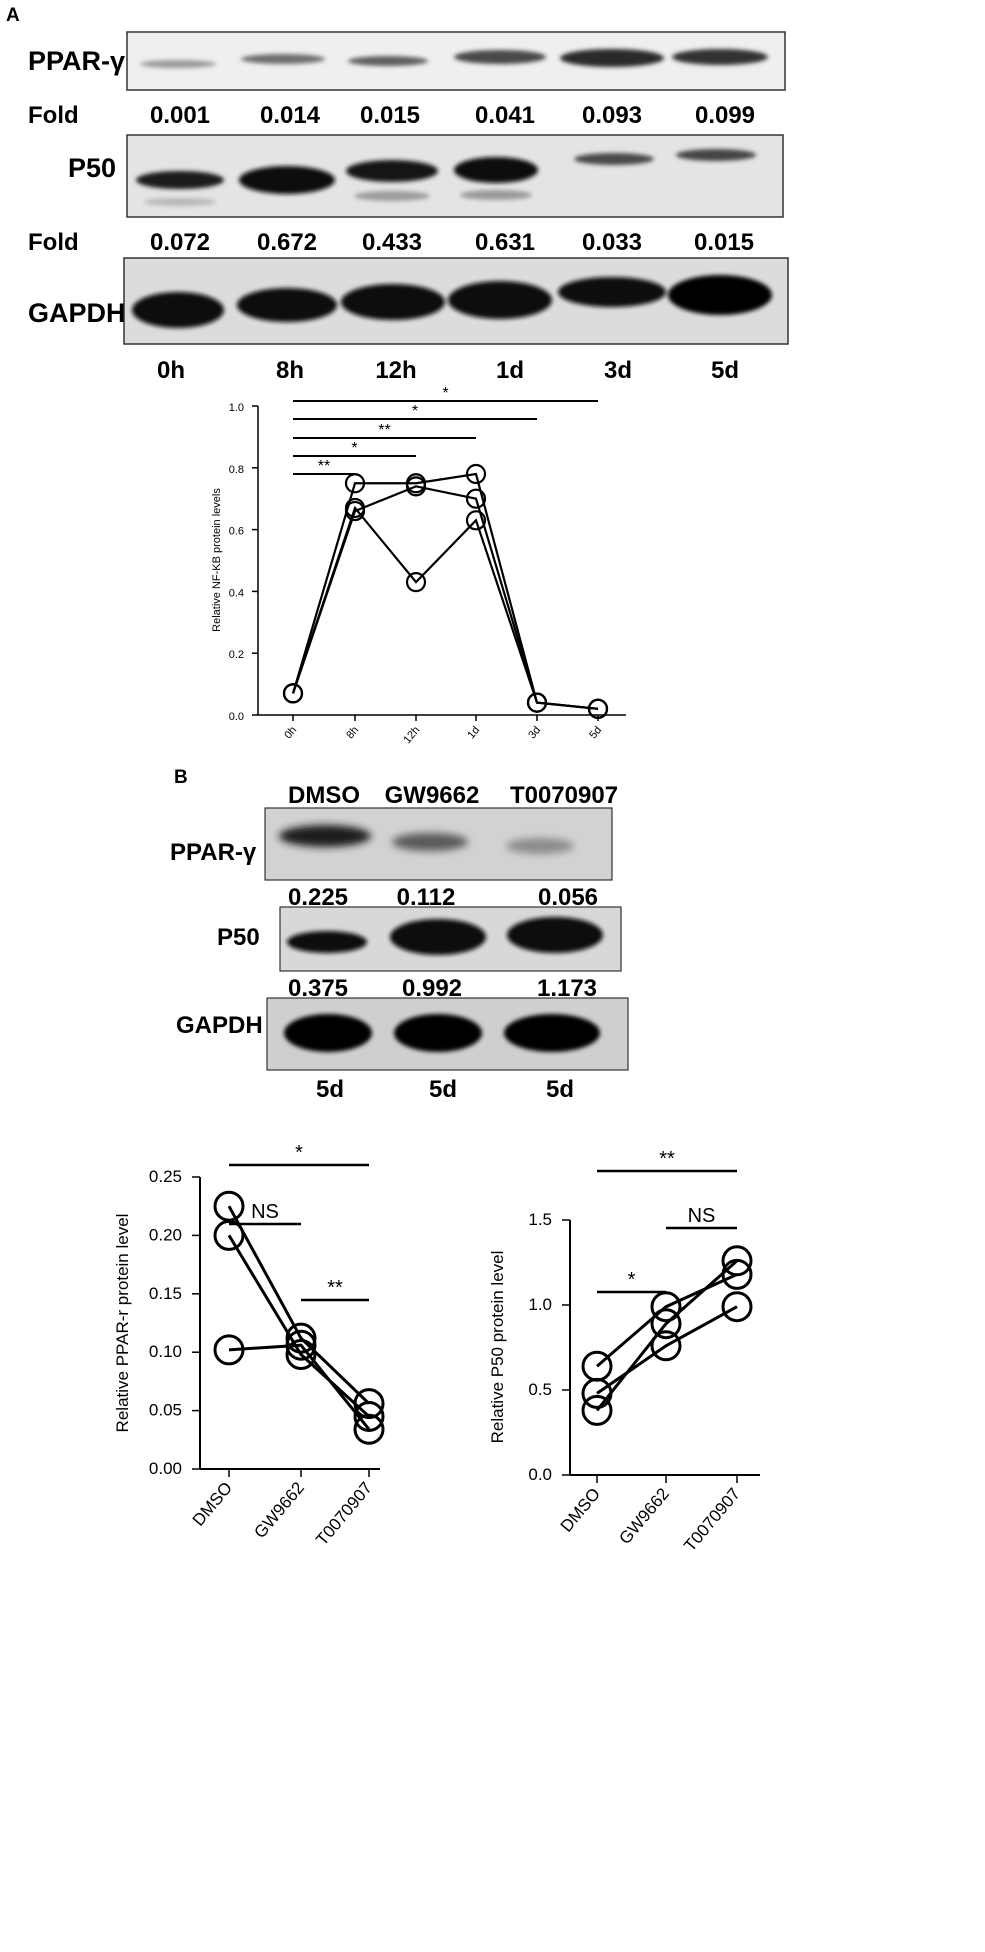  What do you see at coordinates (217, 560) in the screenshot?
I see `y-axis-label: Relative NF-KB protein levels` at bounding box center [217, 560].